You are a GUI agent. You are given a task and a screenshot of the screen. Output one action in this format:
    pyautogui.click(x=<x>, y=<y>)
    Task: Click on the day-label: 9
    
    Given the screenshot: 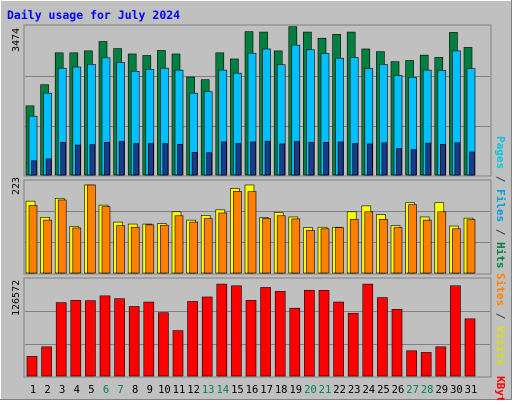 What is the action you would take?
    pyautogui.click(x=150, y=390)
    